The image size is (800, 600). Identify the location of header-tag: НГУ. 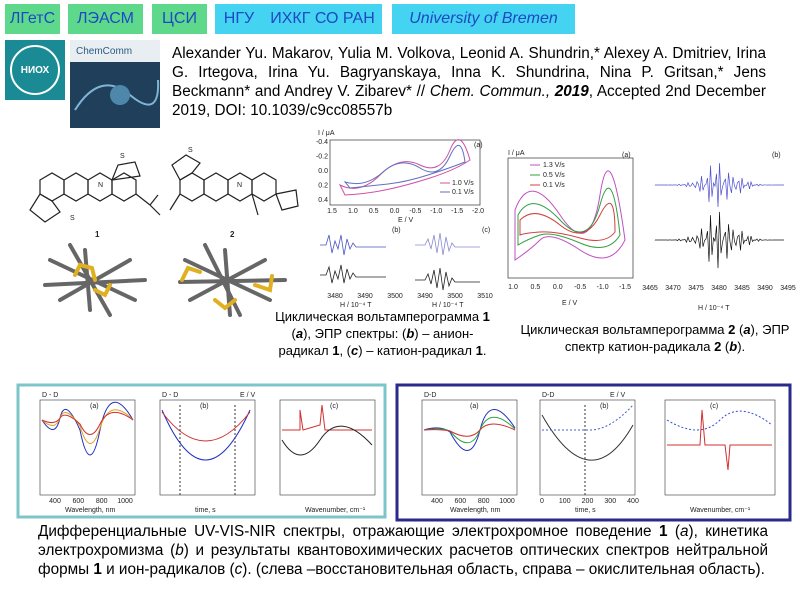
(239, 19).